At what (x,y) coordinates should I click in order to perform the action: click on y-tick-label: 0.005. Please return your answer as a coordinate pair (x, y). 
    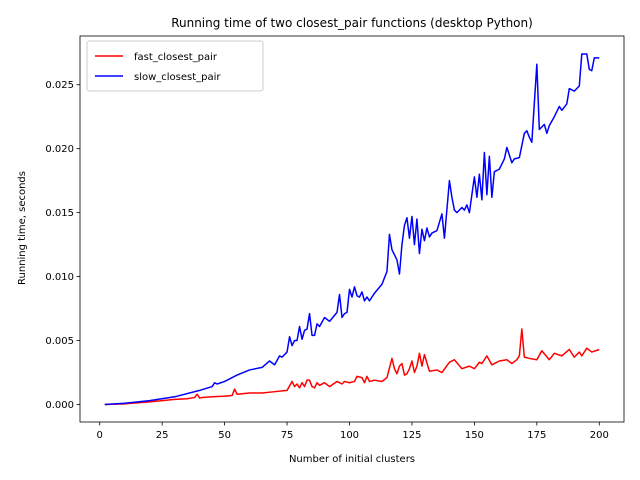
    Looking at the image, I should click on (59, 341).